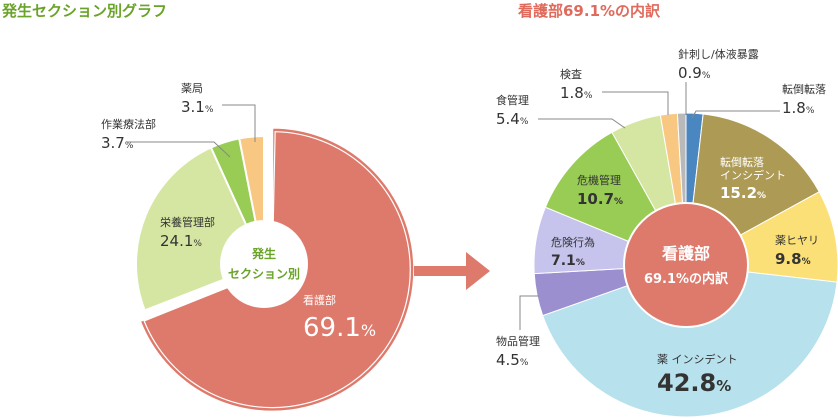 The height and width of the screenshot is (418, 838). I want to click on value-label: 15.2%, so click(743, 193).